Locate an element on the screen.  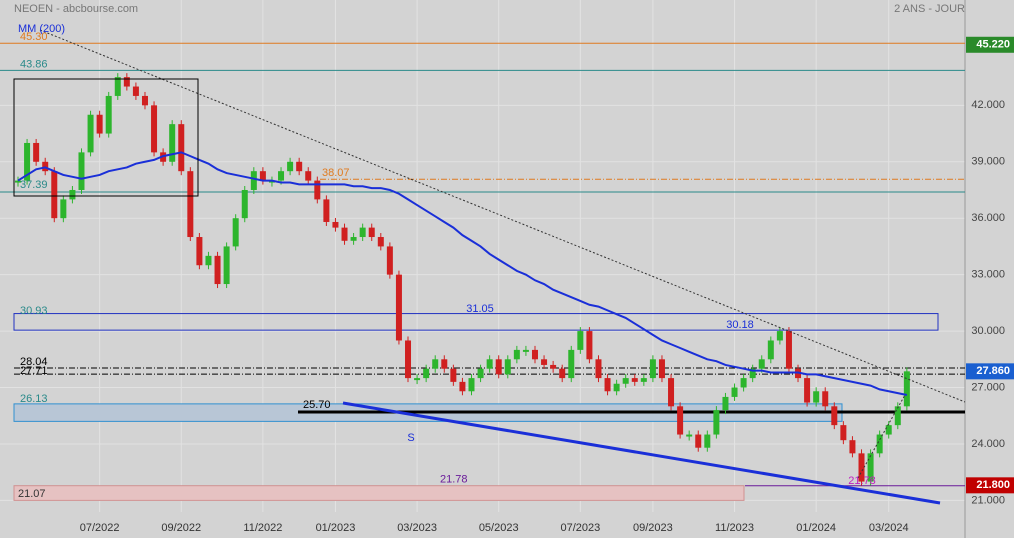
x-tick-label: 05/2023 is located at coordinates (499, 528).